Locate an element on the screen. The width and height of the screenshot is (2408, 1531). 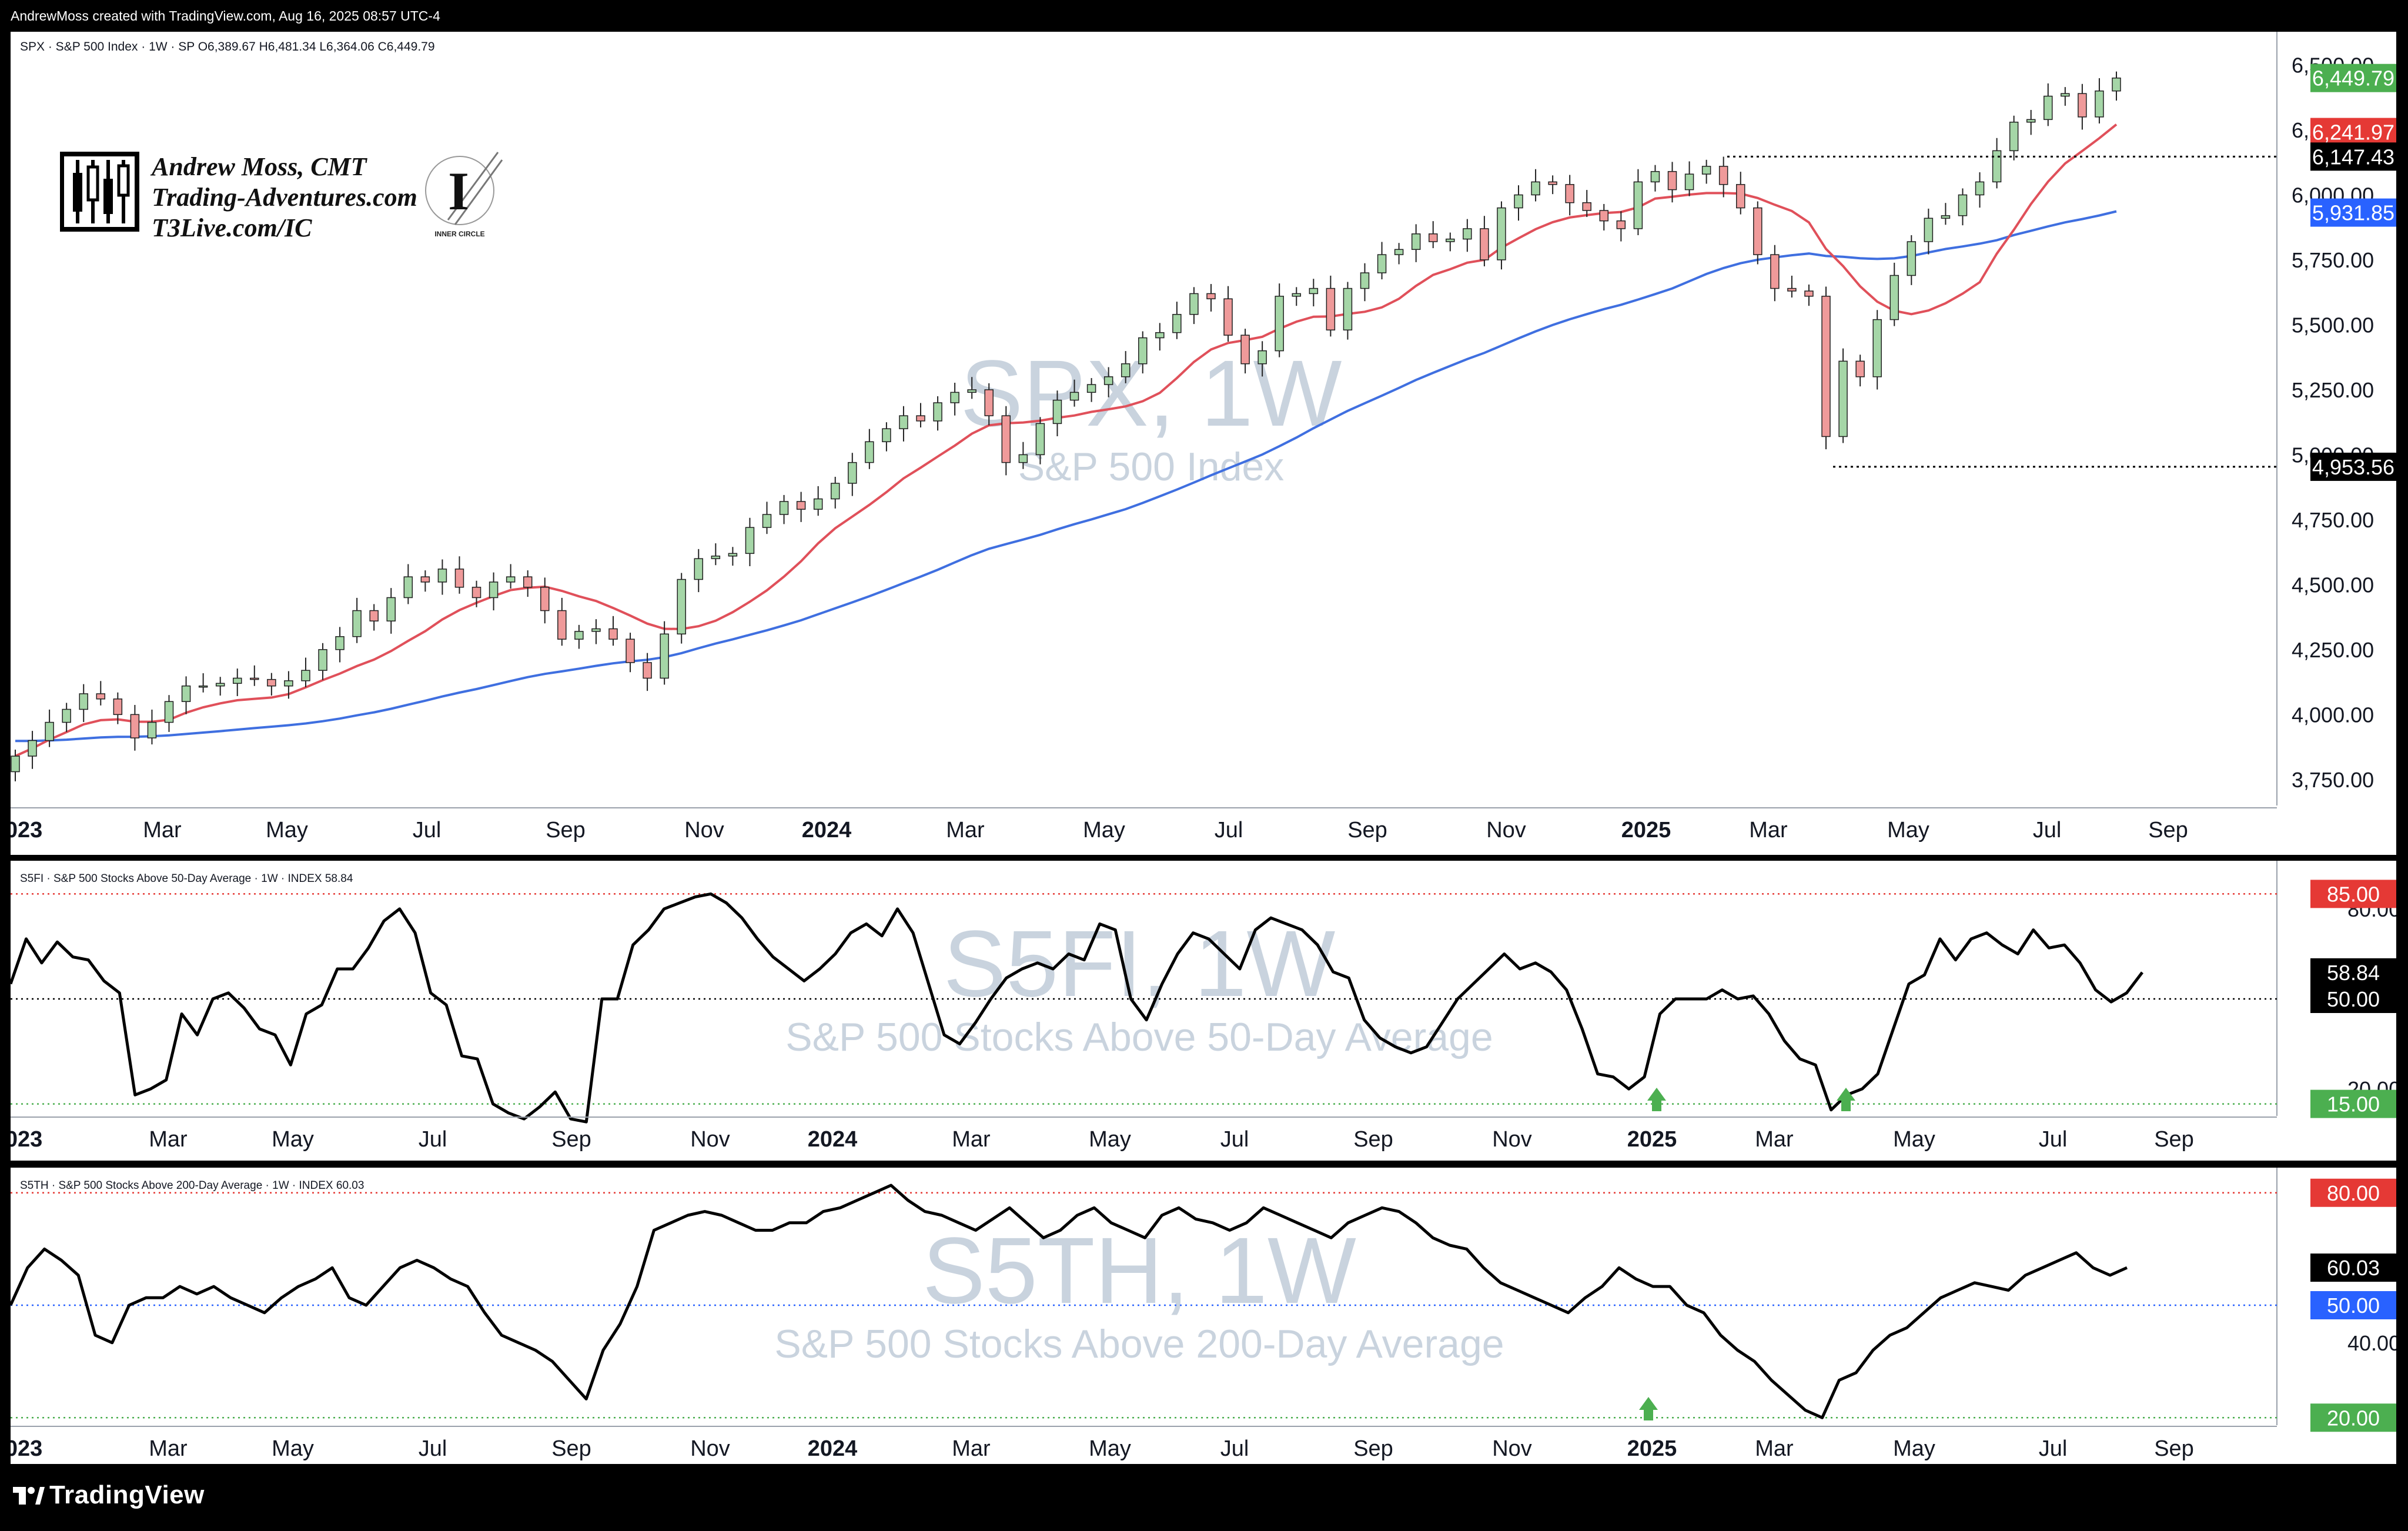
s5th-line is located at coordinates (1069, 1301).